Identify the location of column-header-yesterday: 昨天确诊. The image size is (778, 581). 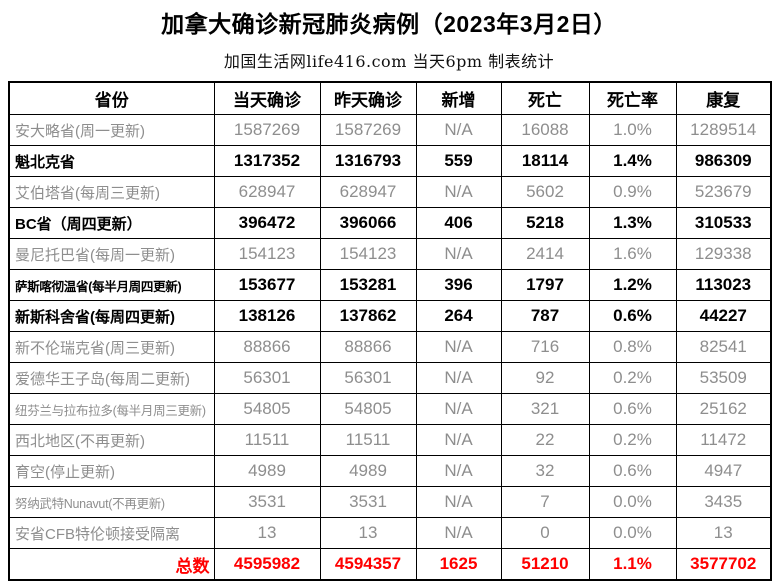
(368, 98).